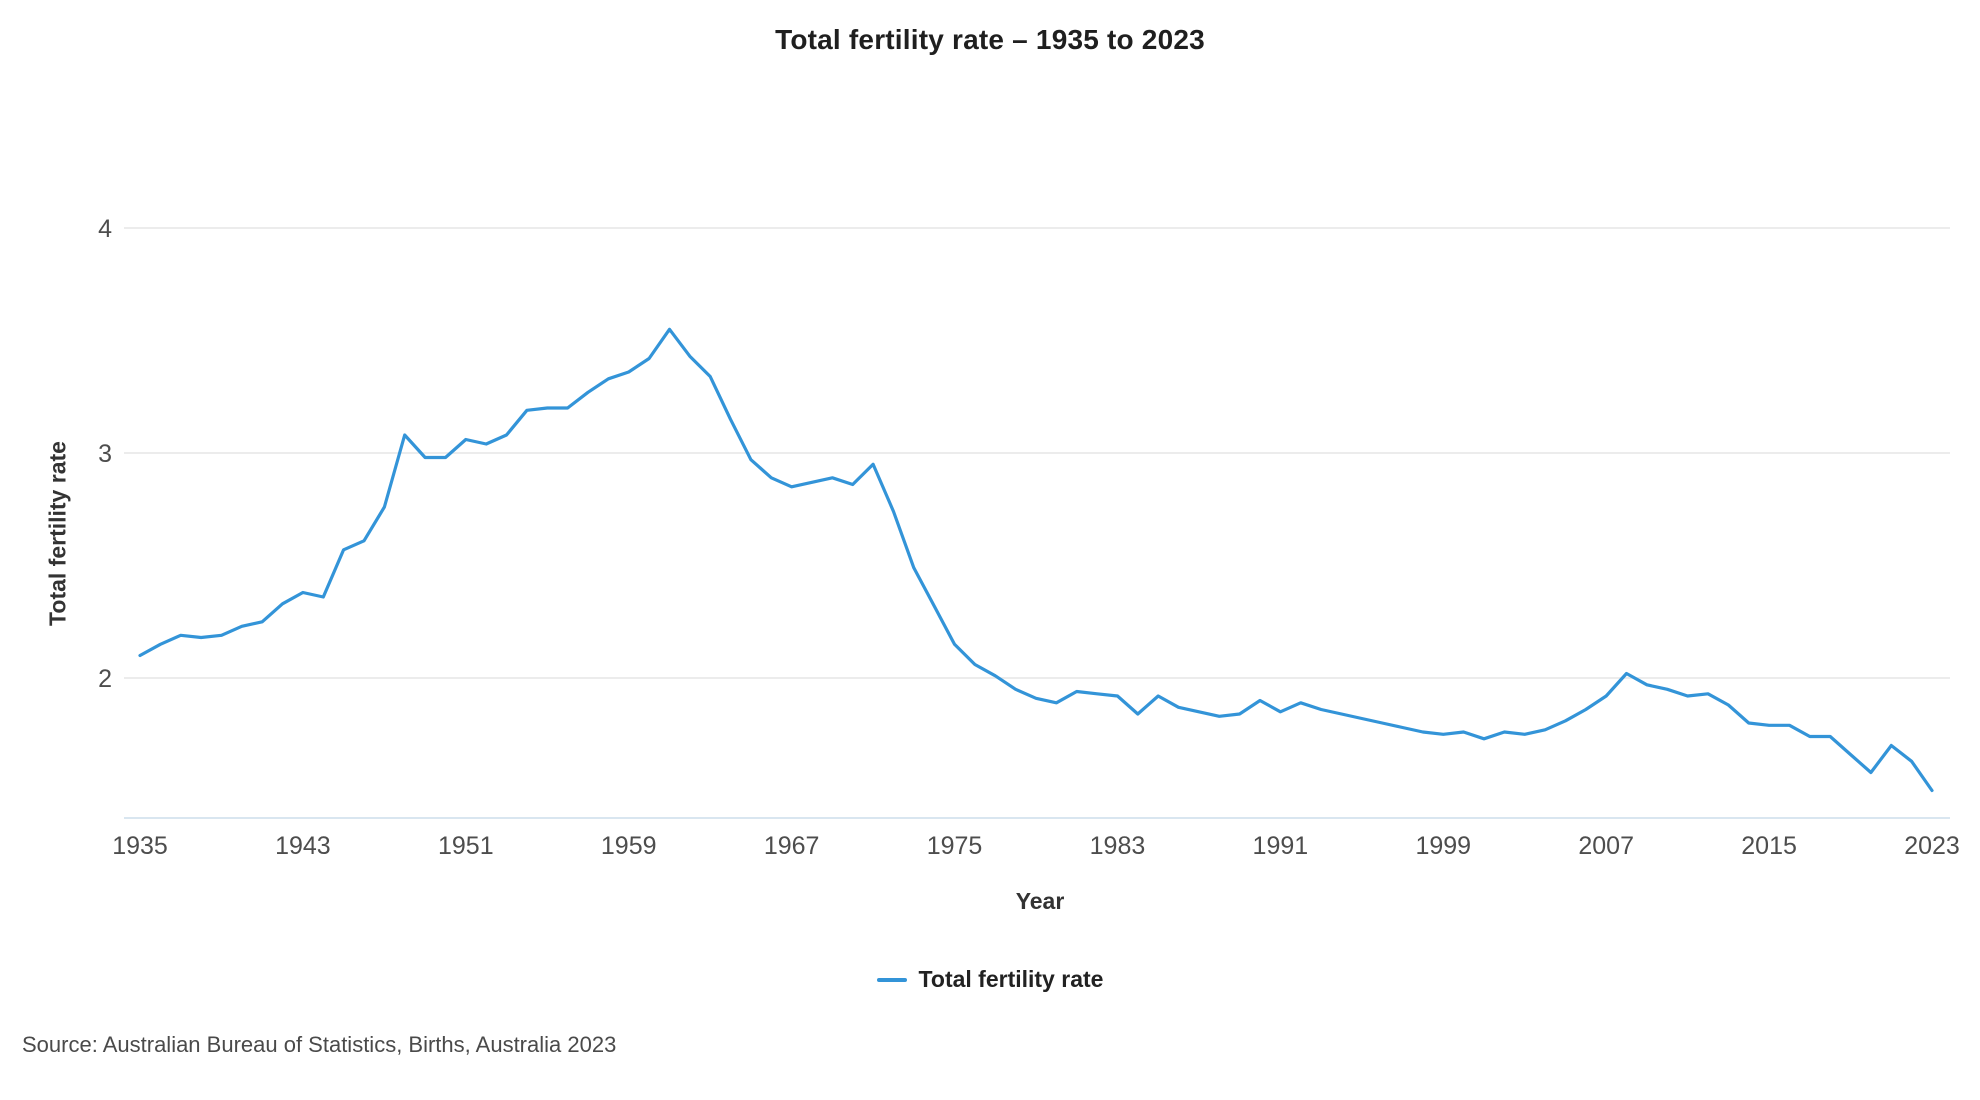 This screenshot has height=1100, width=1980. I want to click on chart-legend: Total fertility rate, so click(990, 979).